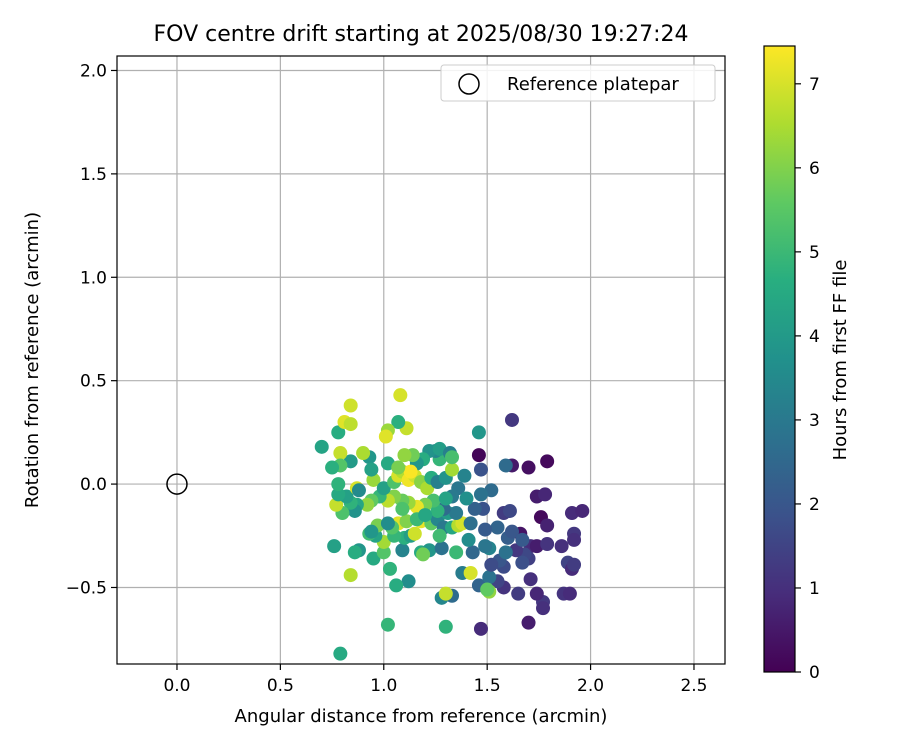  Describe the element at coordinates (814, 253) in the screenshot. I see `colorbar-tick-label: 5` at that location.